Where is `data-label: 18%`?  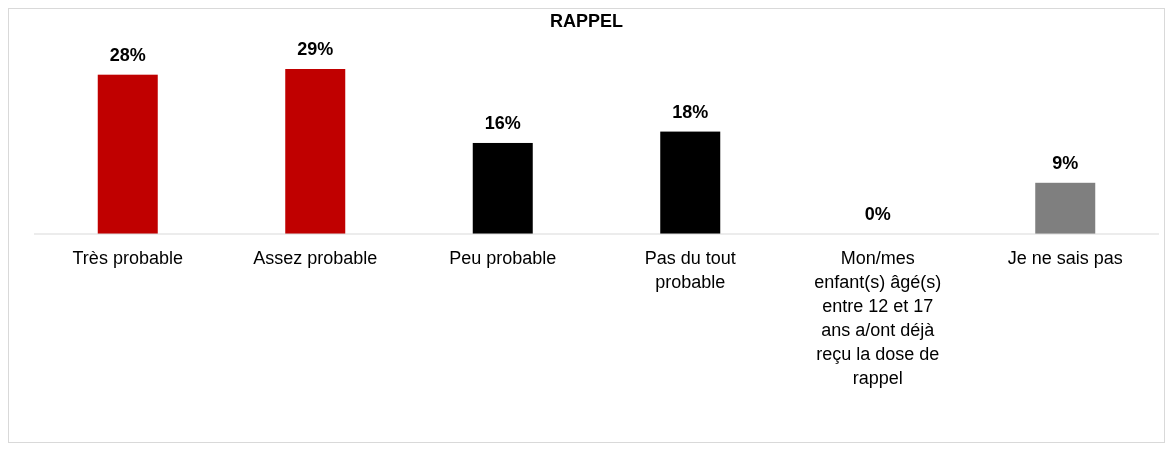 data-label: 18% is located at coordinates (690, 111).